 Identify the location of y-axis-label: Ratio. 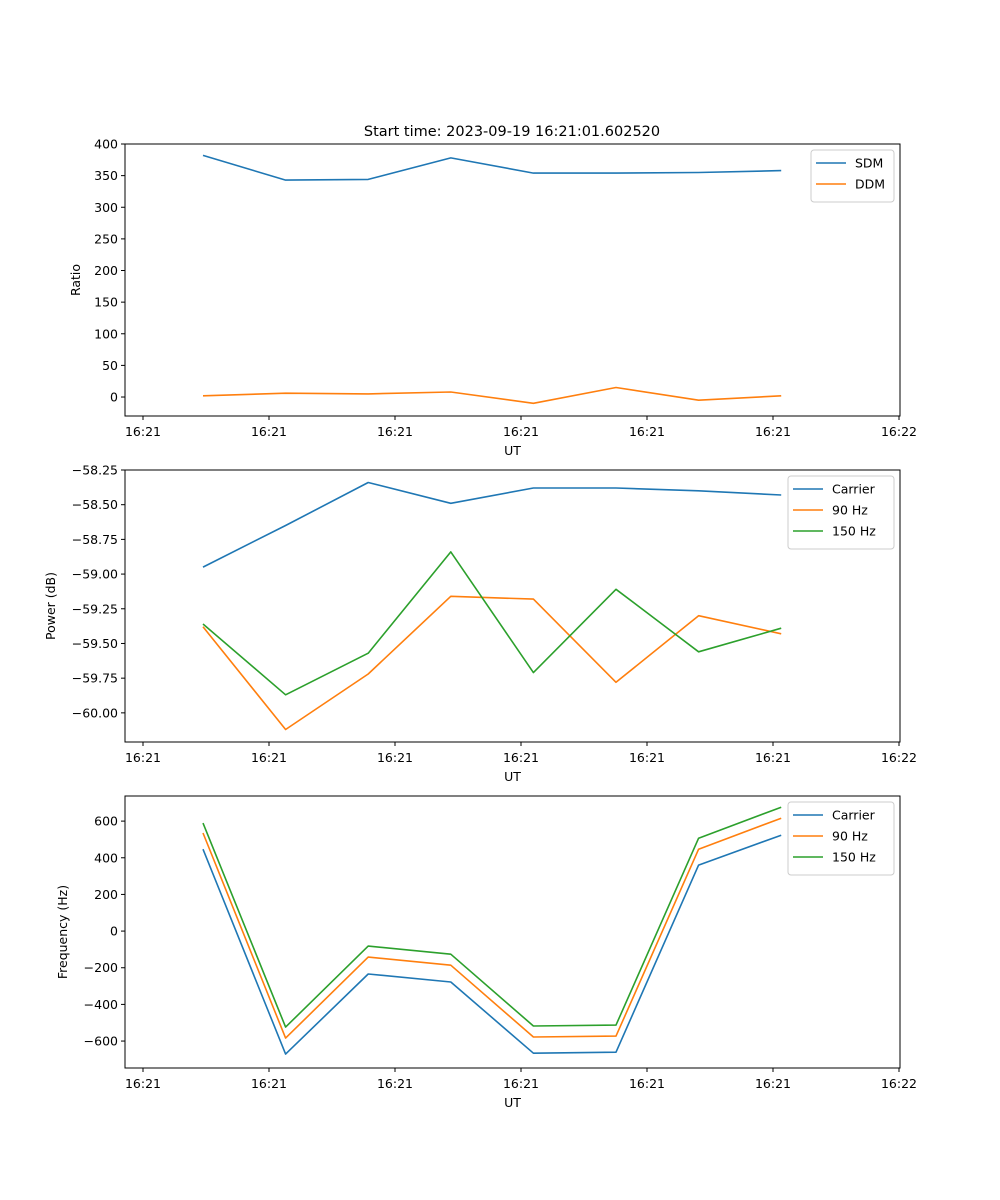
(75, 280).